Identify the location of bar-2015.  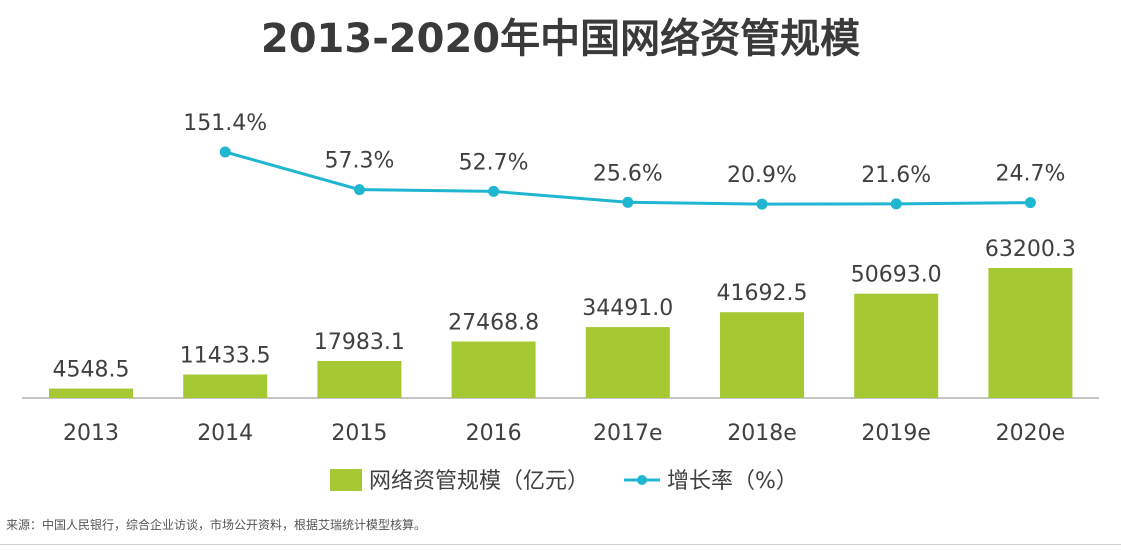
(359, 379).